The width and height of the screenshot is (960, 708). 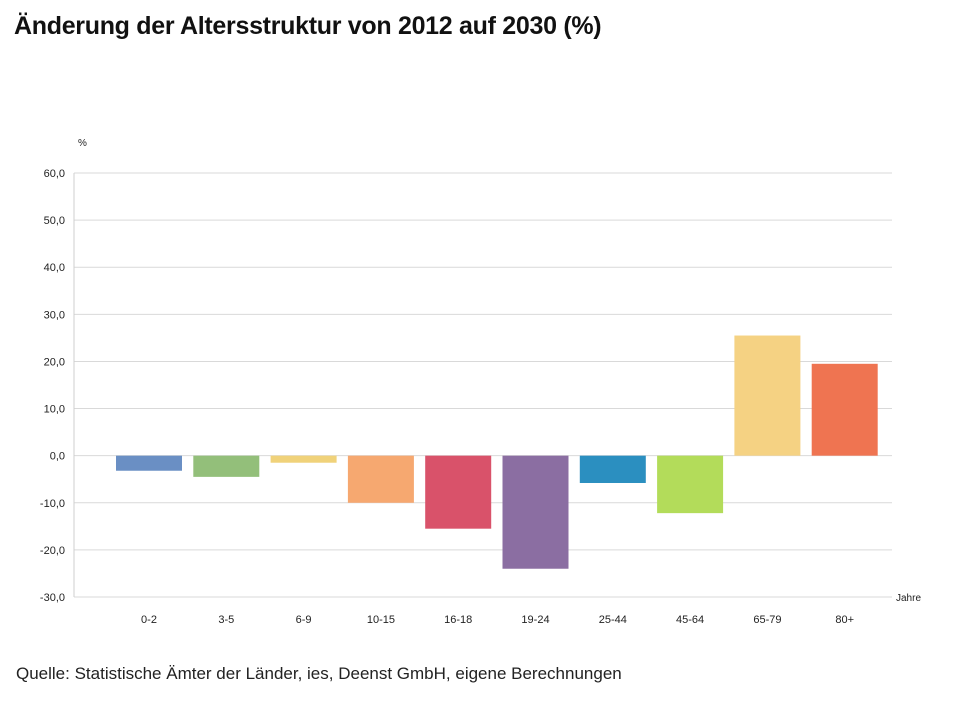 What do you see at coordinates (304, 620) in the screenshot?
I see `x-tick-label: 6-9` at bounding box center [304, 620].